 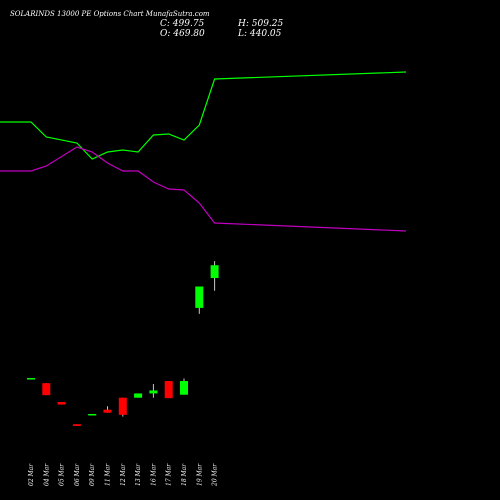 What do you see at coordinates (108, 474) in the screenshot?
I see `x-tick-label: 11 Mar` at bounding box center [108, 474].